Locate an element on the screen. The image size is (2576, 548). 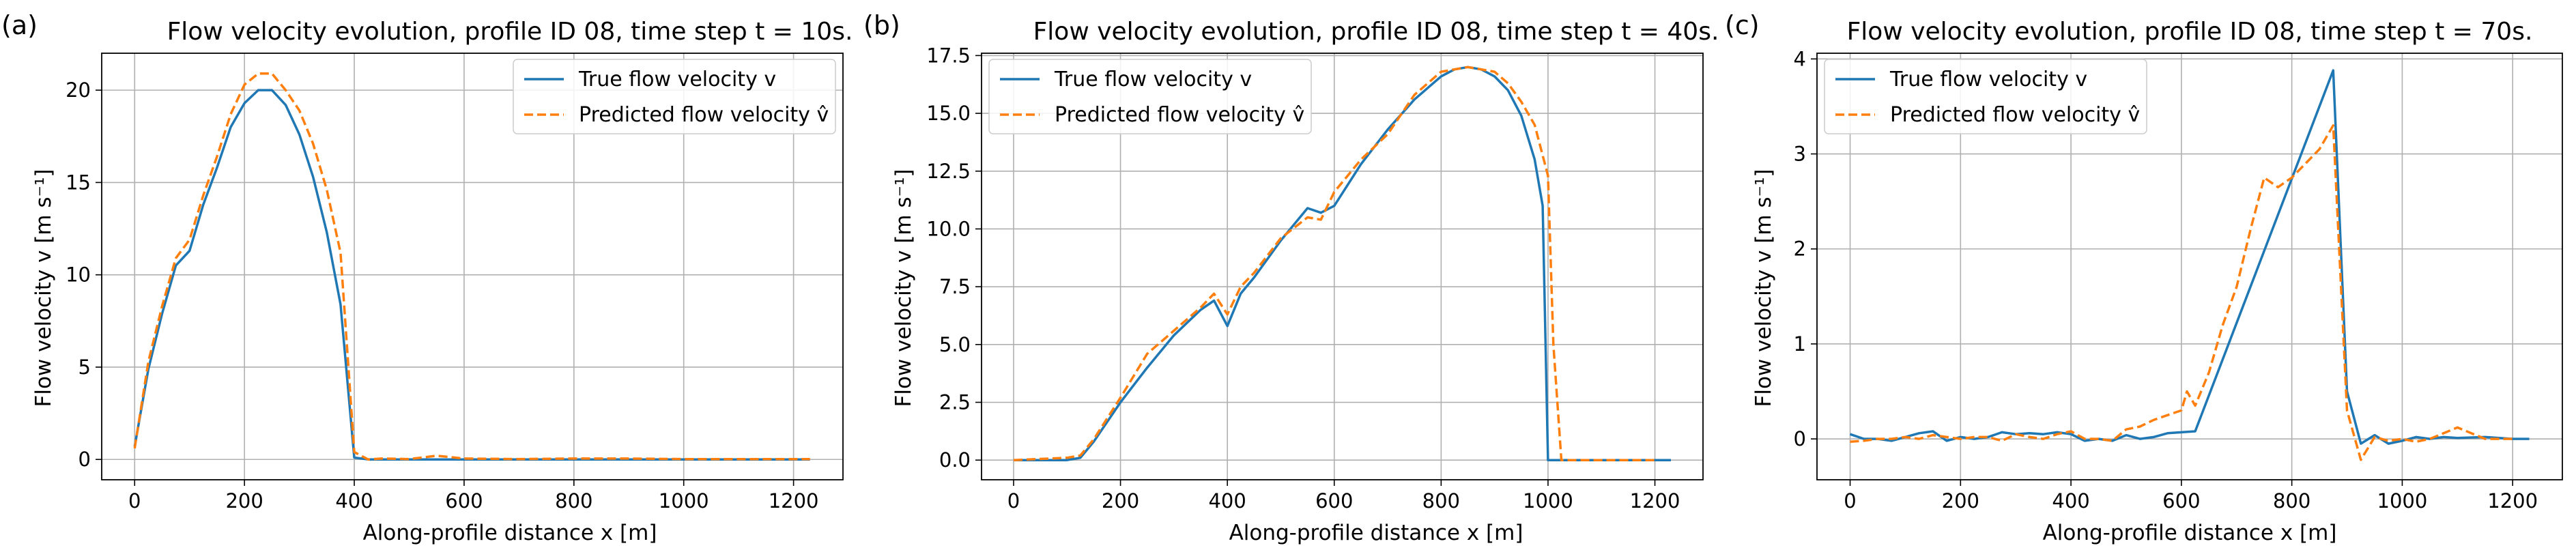
panel-b-legend-box is located at coordinates (1150, 96).